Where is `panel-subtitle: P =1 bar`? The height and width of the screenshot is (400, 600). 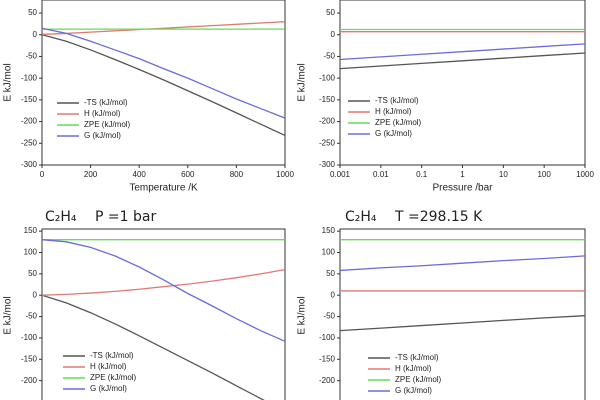
panel-subtitle: P =1 bar is located at coordinates (125, 217).